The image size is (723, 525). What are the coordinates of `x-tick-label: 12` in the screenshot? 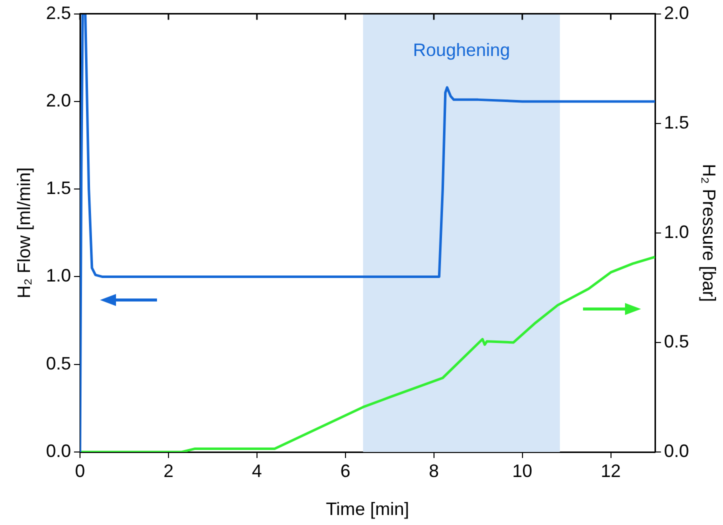 It's located at (610, 470).